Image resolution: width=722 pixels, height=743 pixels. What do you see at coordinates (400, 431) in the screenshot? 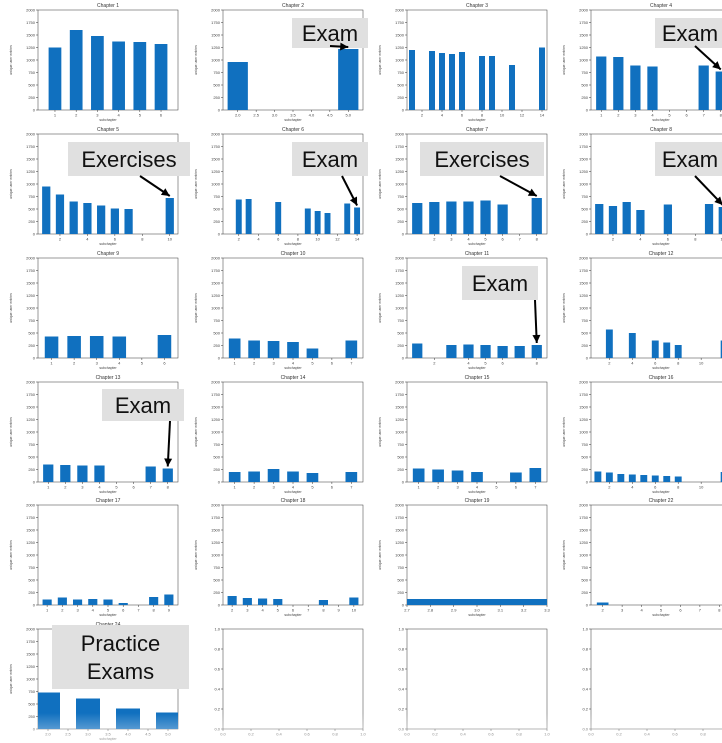
I see `y-tick-label: 1000` at bounding box center [400, 431].